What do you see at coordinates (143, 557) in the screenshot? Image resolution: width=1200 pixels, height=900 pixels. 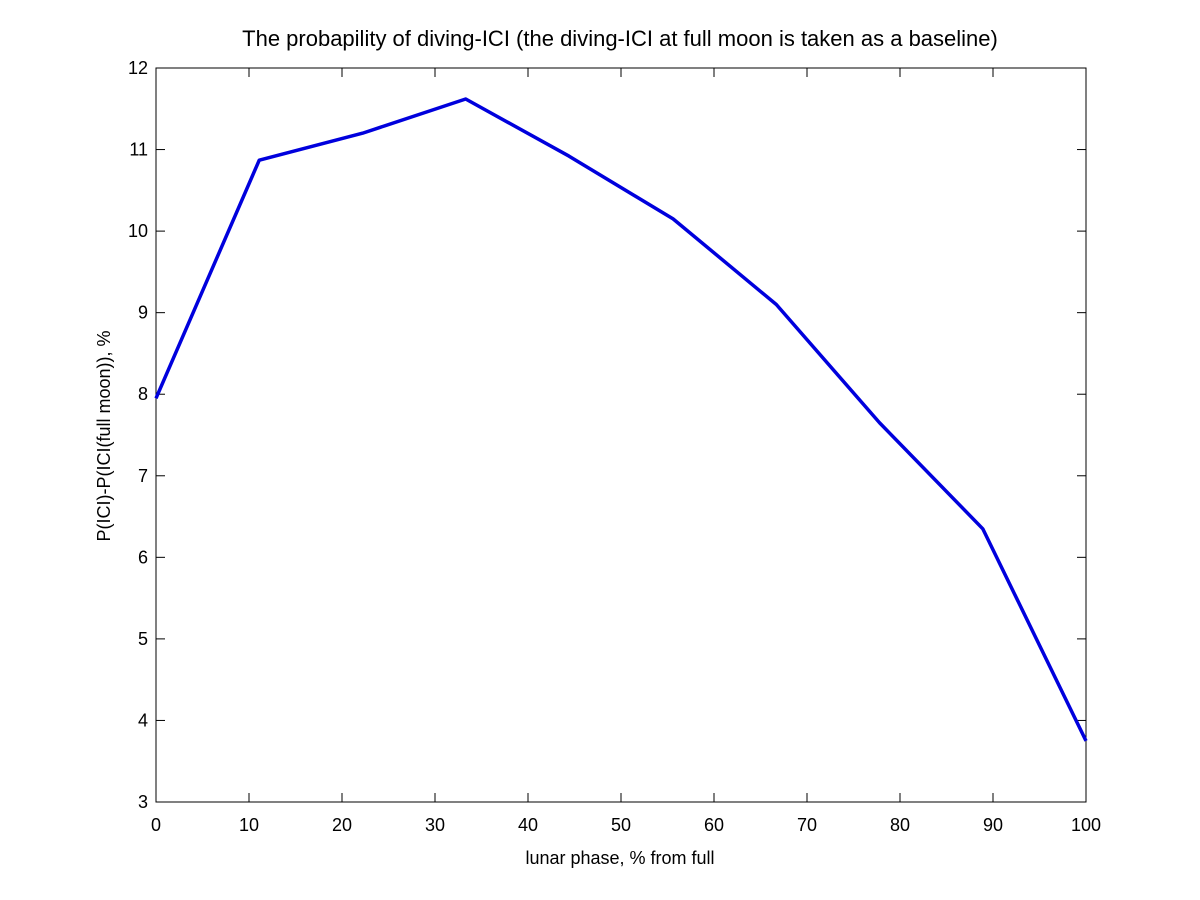 I see `y-tick-label: 6` at bounding box center [143, 557].